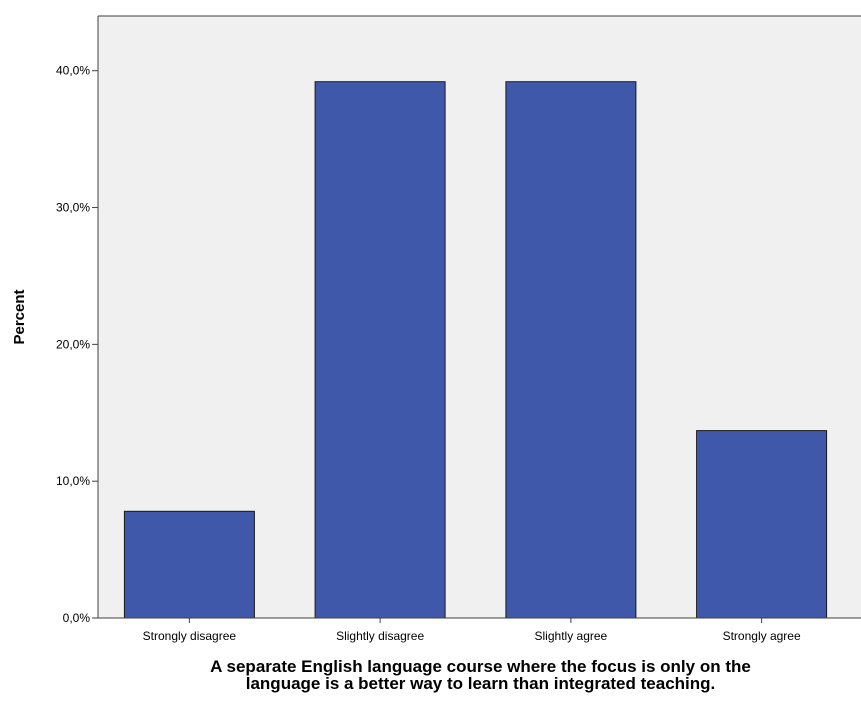  What do you see at coordinates (73, 481) in the screenshot?
I see `y-tick-label-1: 10,0%` at bounding box center [73, 481].